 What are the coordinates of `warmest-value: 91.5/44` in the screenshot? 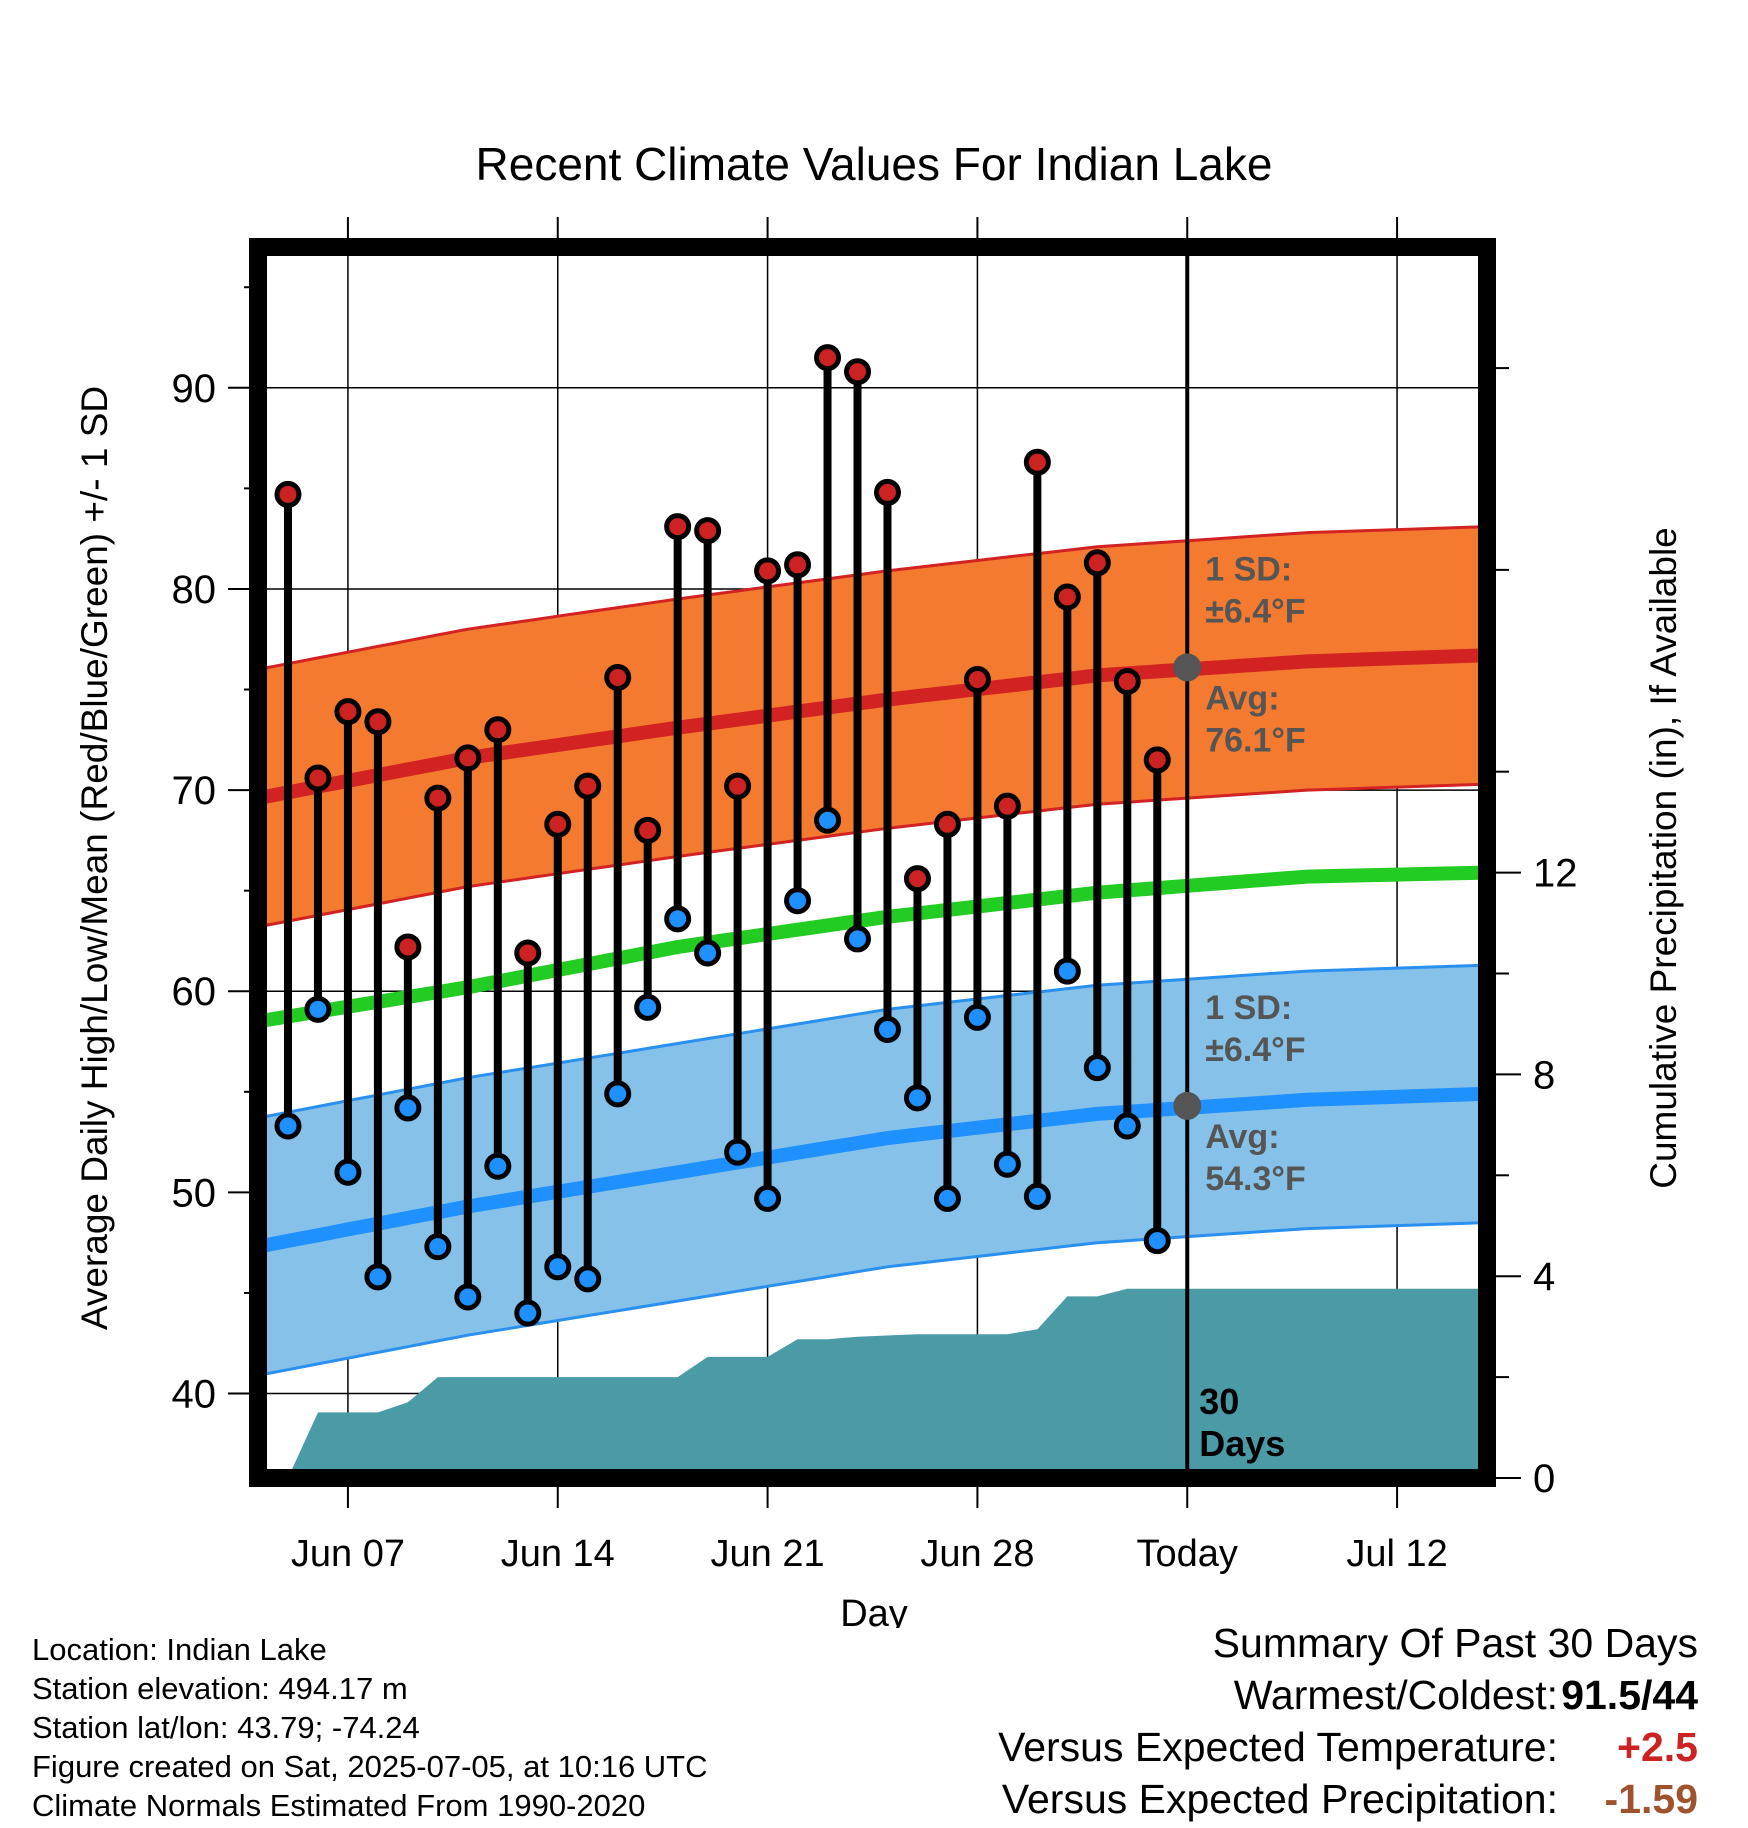 It's located at (1629, 1695).